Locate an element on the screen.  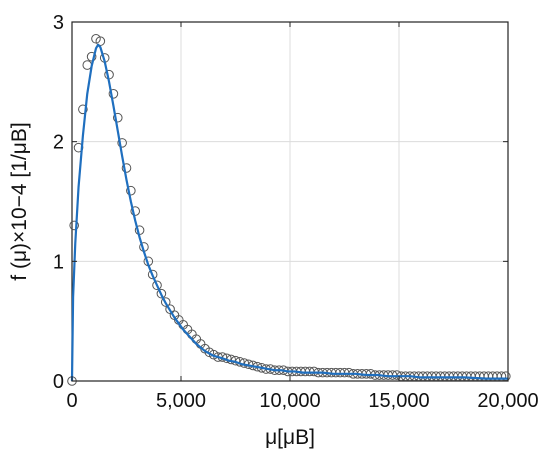
x-tick-label: 15,000 is located at coordinates (398, 401).